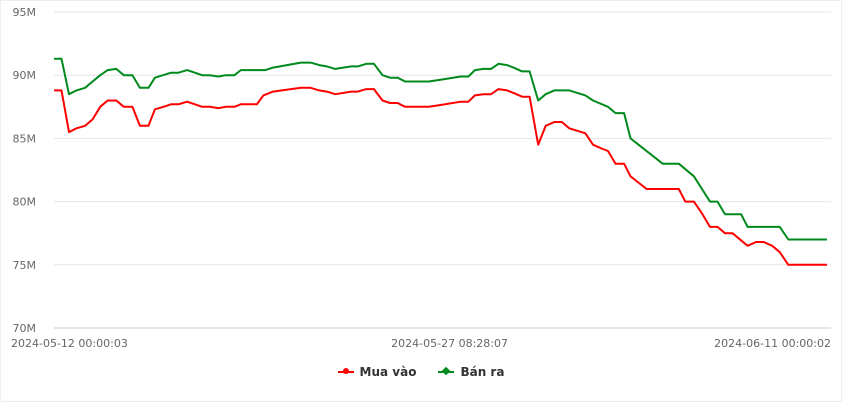 This screenshot has width=842, height=402. What do you see at coordinates (25, 265) in the screenshot?
I see `y-tick-label: 75M` at bounding box center [25, 265].